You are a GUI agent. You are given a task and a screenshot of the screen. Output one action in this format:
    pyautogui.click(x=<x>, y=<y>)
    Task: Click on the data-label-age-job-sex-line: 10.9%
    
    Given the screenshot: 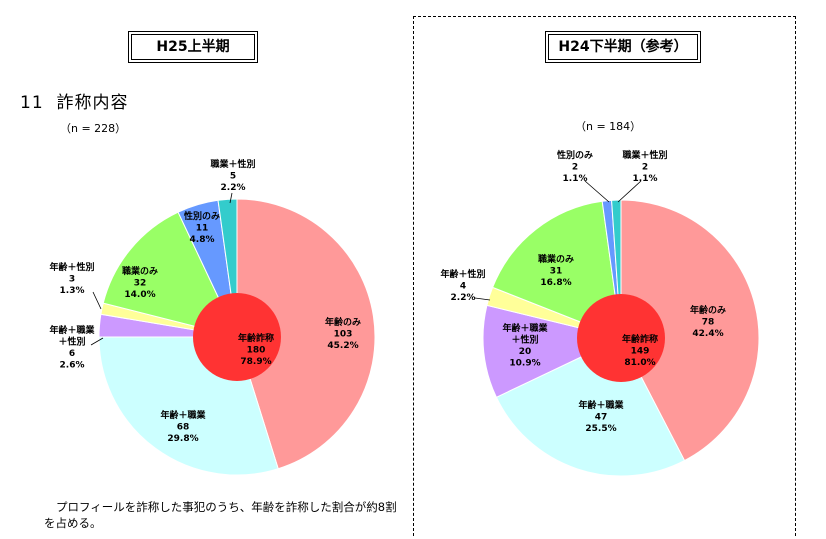 What is the action you would take?
    pyautogui.click(x=524, y=364)
    